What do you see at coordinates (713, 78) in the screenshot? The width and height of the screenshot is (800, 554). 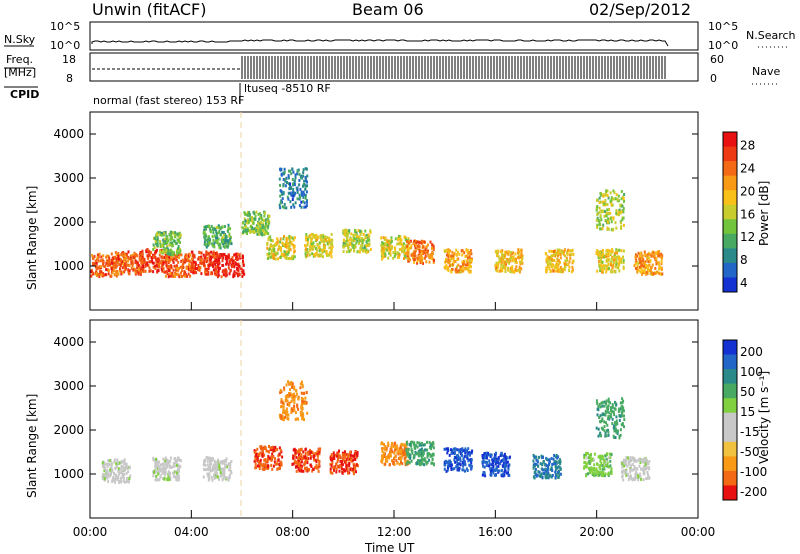 I see `nave-tick-bottom: 0` at bounding box center [713, 78].